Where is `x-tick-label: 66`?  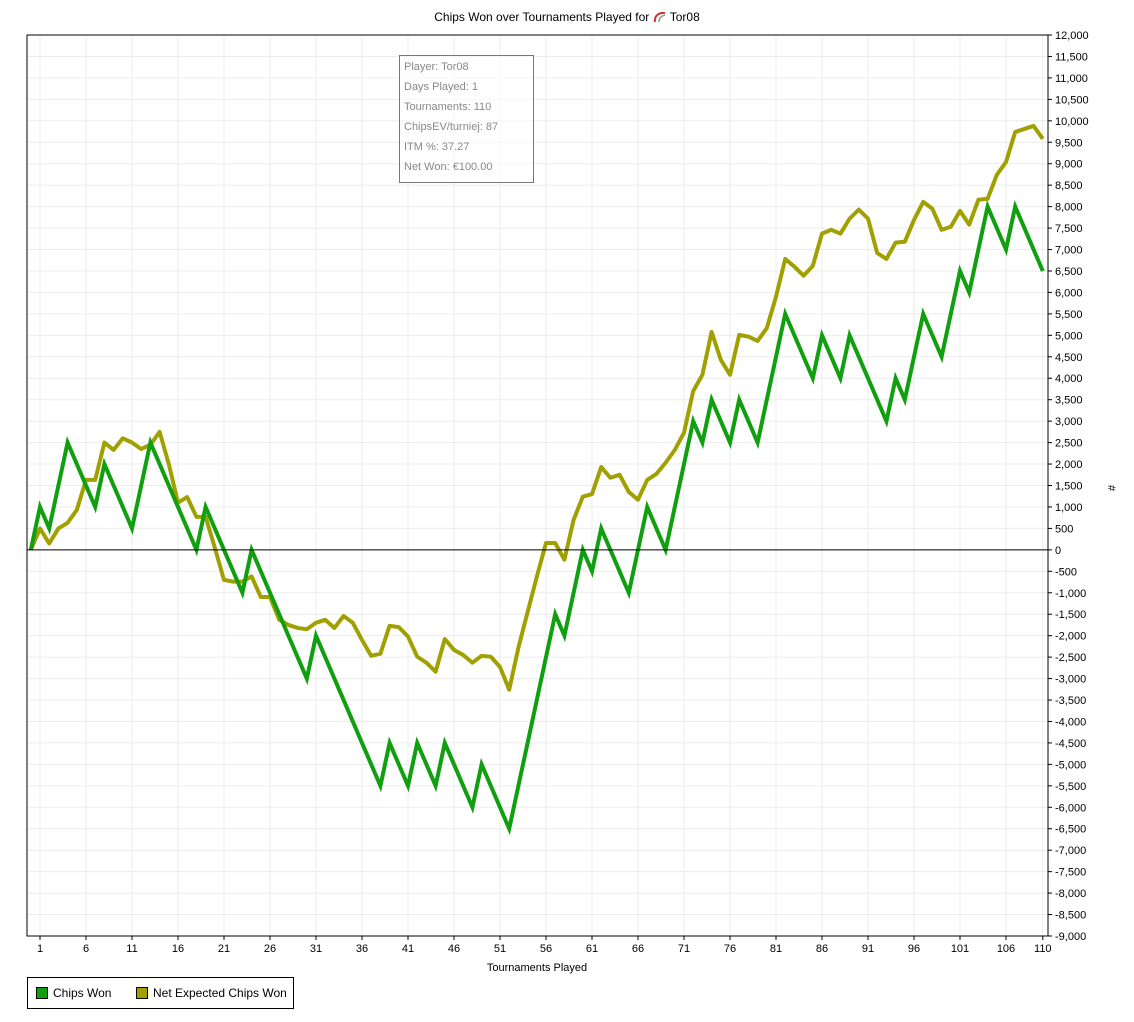 x-tick-label: 66 is located at coordinates (638, 949).